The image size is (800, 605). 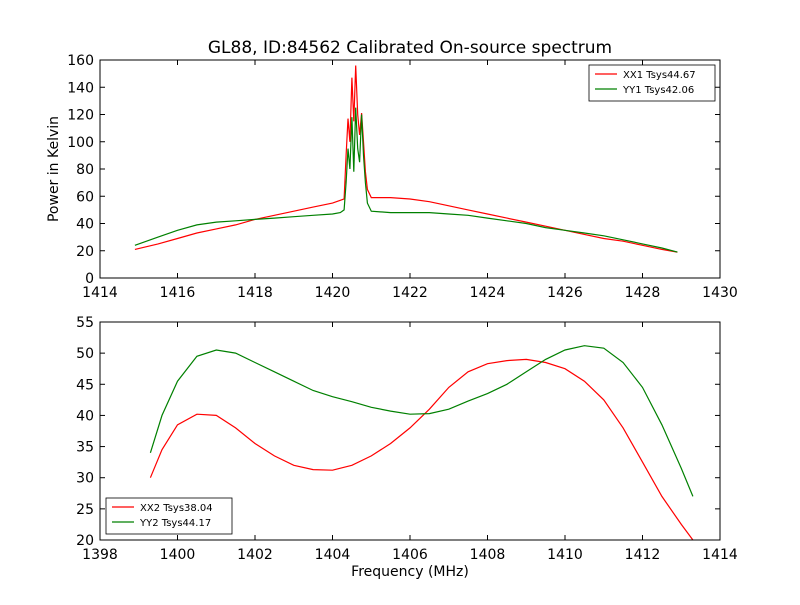 What do you see at coordinates (85, 479) in the screenshot?
I see `y-tick-label: 30` at bounding box center [85, 479].